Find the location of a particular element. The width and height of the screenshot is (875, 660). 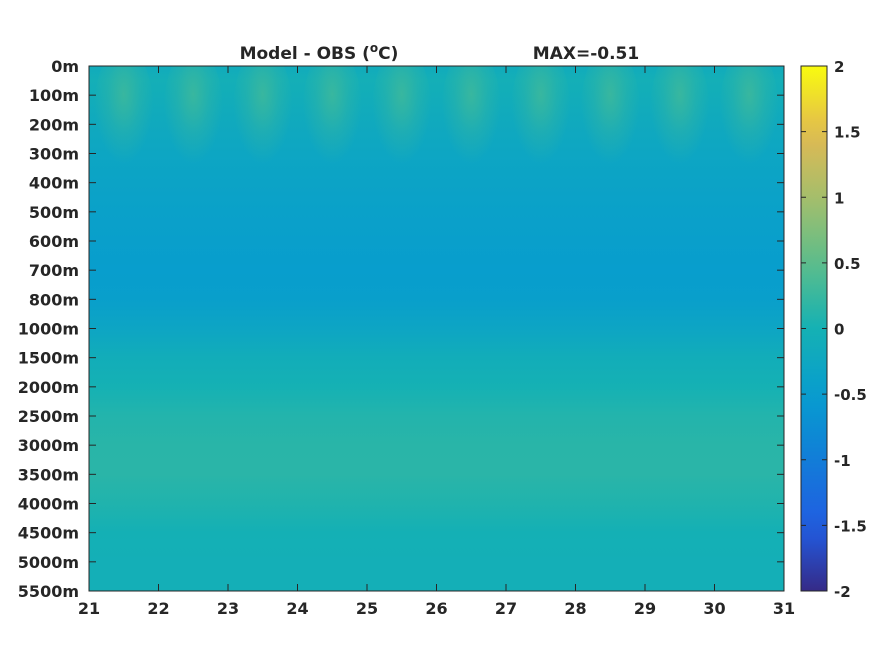

colorbar-tick-label: 1.5 is located at coordinates (847, 133).